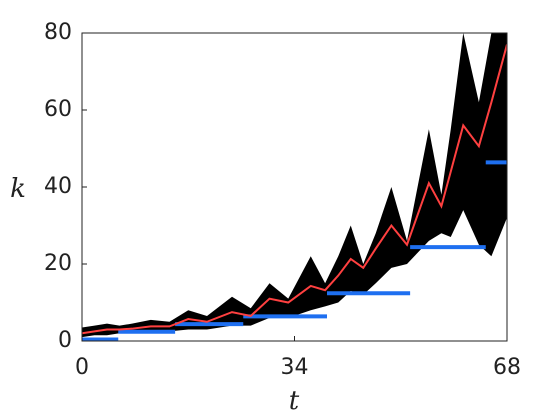  Describe the element at coordinates (507, 367) in the screenshot. I see `x-tick-label: 68` at that location.